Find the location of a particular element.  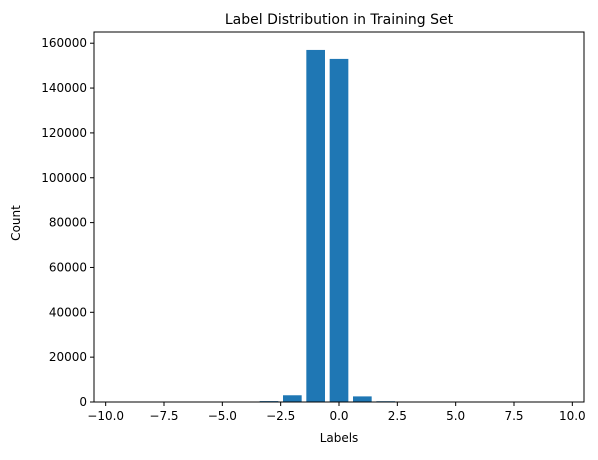

x-tick-label: 0.0 is located at coordinates (338, 416).